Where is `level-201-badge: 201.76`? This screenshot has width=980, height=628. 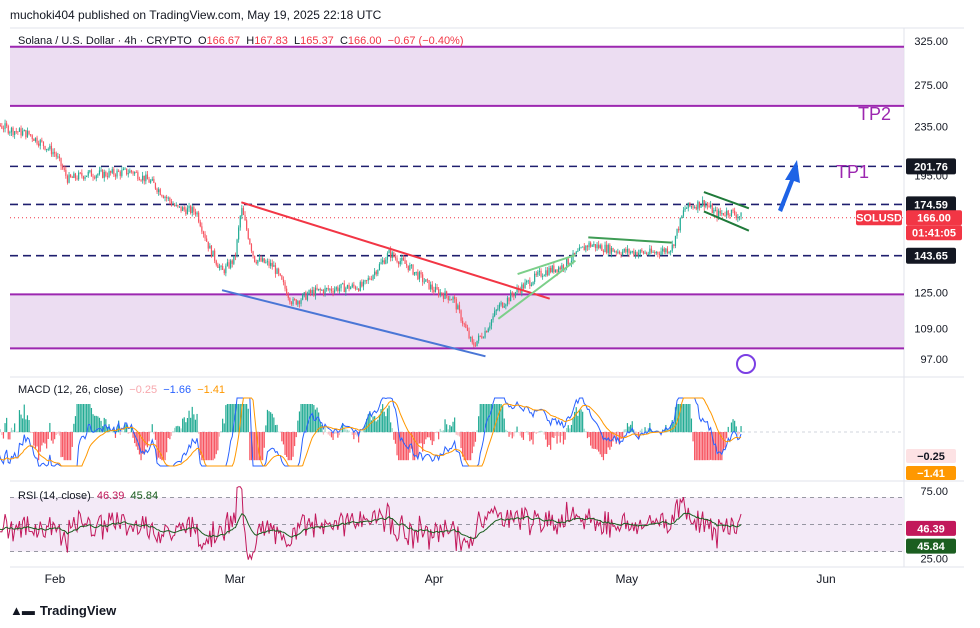
level-201-badge: 201.76 is located at coordinates (931, 167).